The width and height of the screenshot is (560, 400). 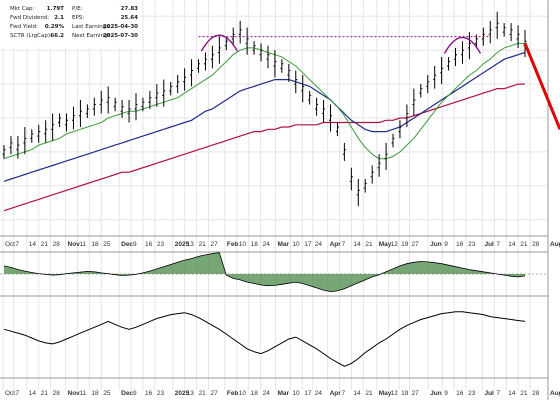 I want to click on info-box-bg, so click(x=70, y=24).